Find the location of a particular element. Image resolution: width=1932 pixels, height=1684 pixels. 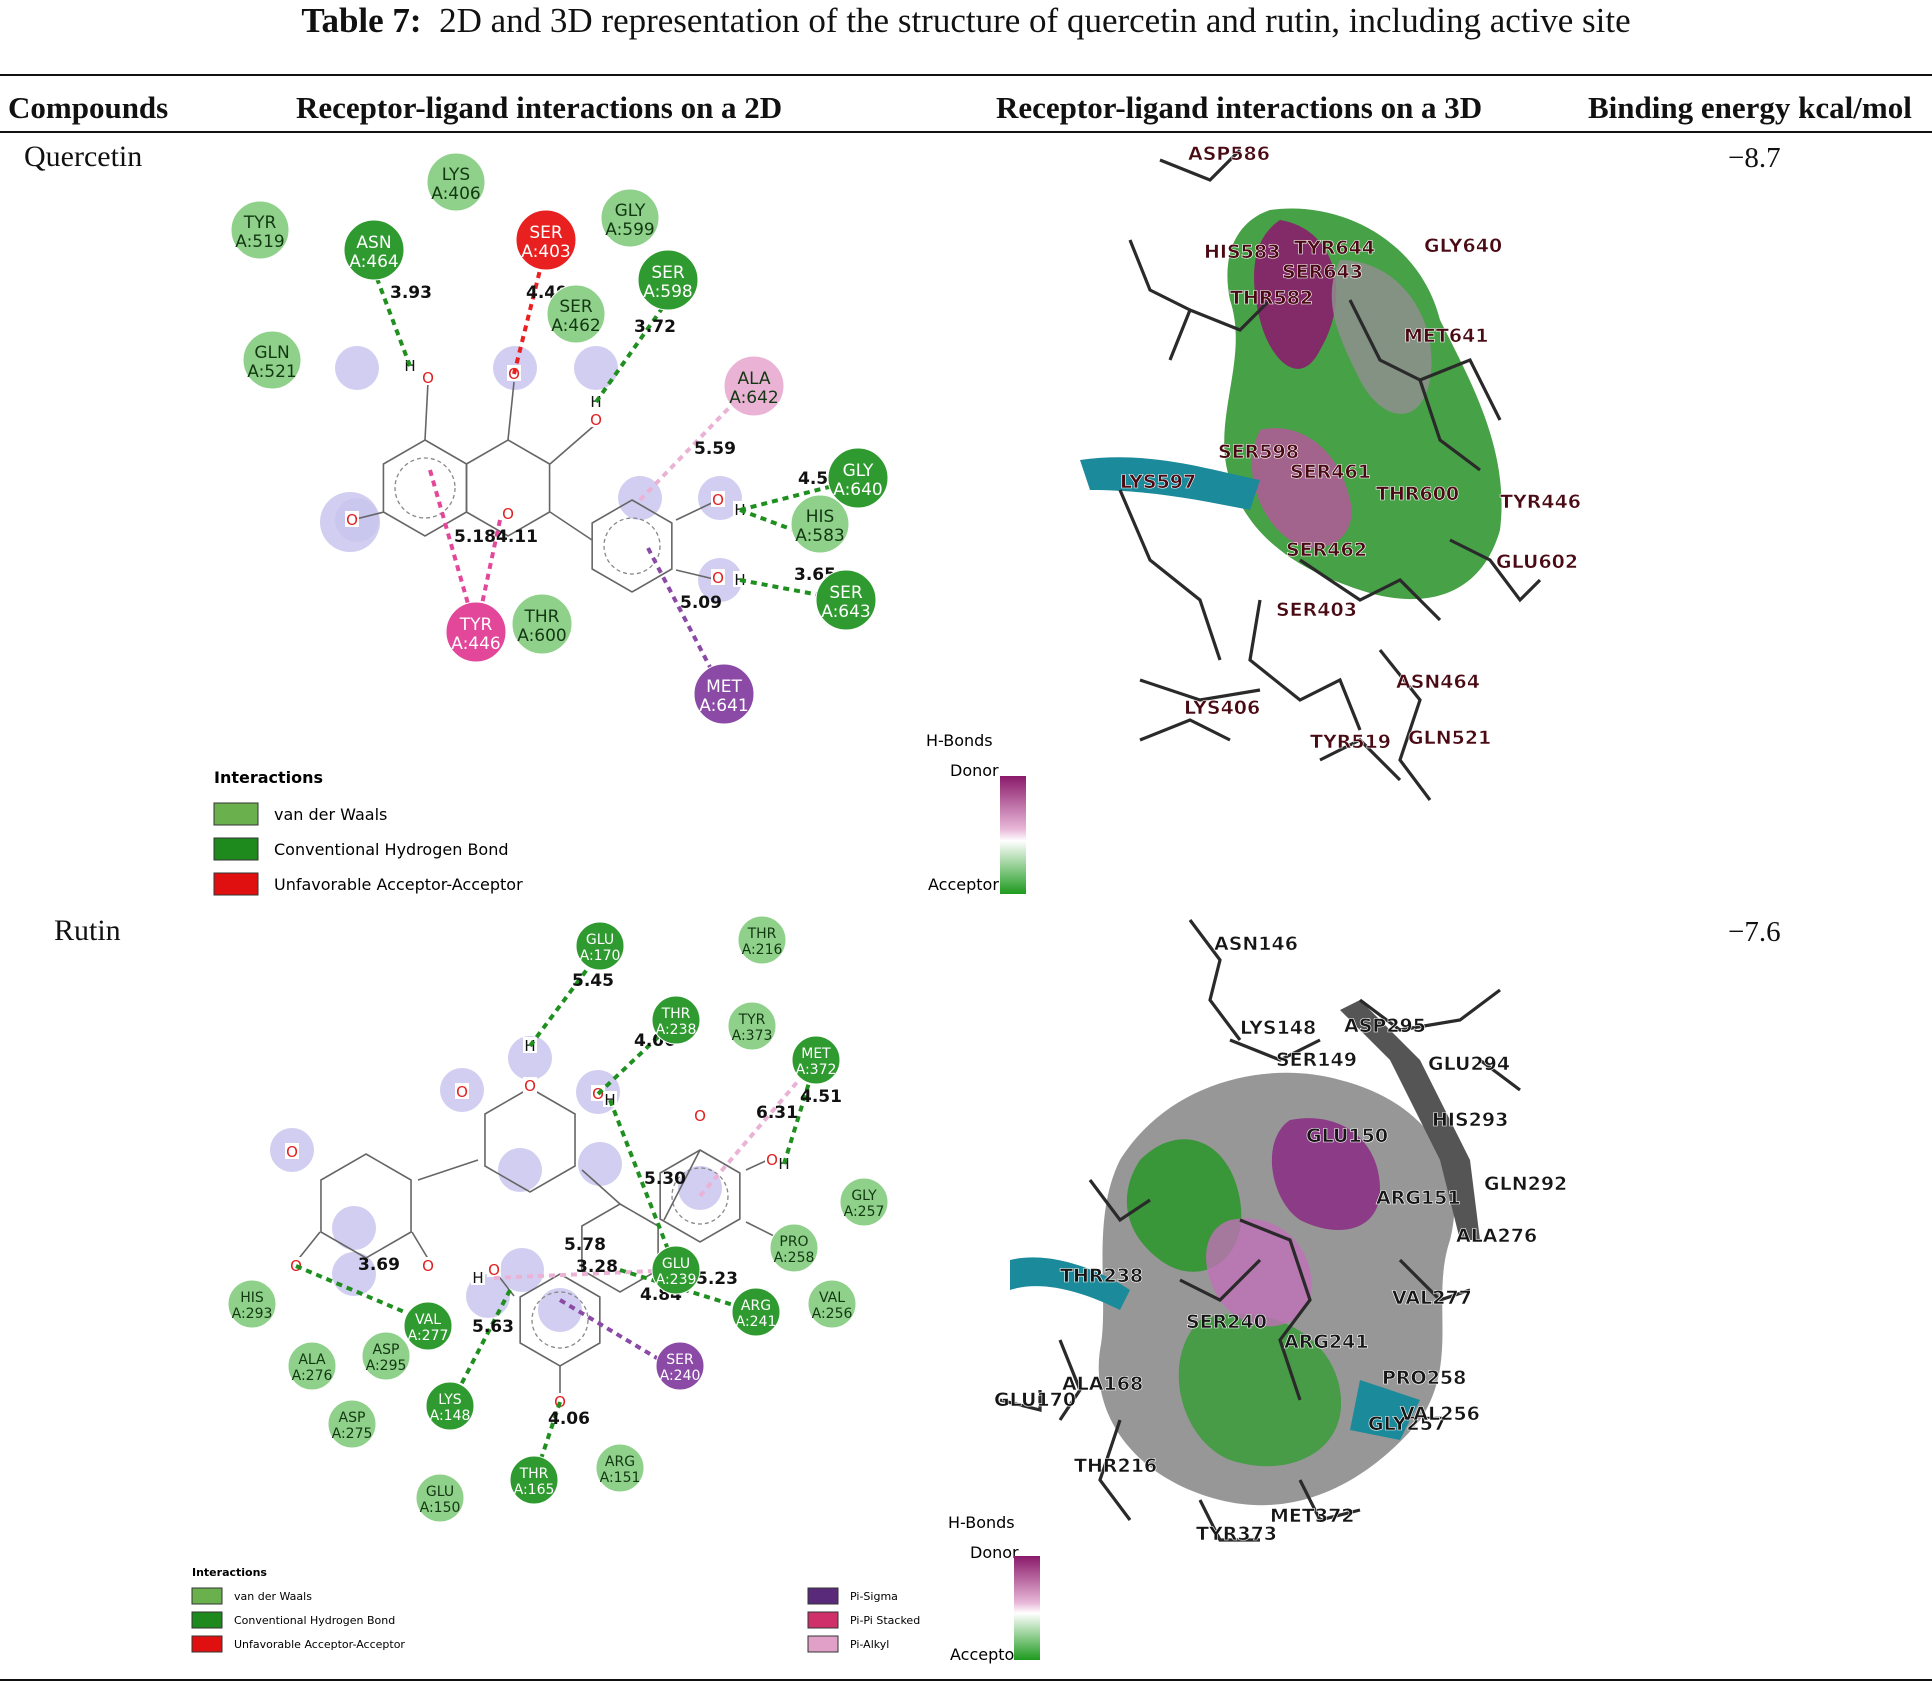

residue-id: A:598 is located at coordinates (668, 292).